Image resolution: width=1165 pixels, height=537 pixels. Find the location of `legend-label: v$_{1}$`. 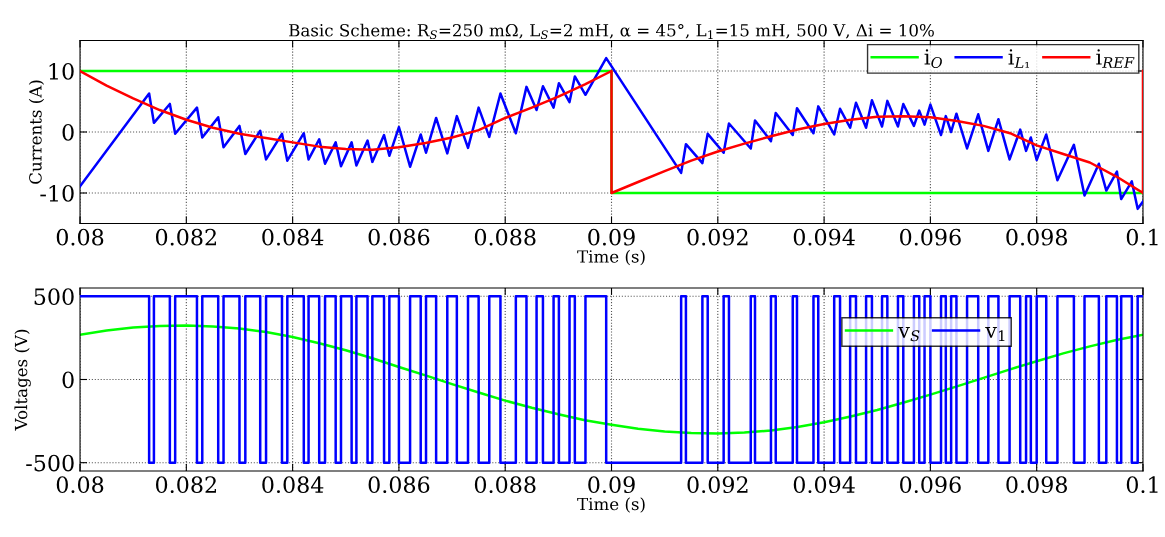

legend-label: v$_{1}$ is located at coordinates (995, 333).